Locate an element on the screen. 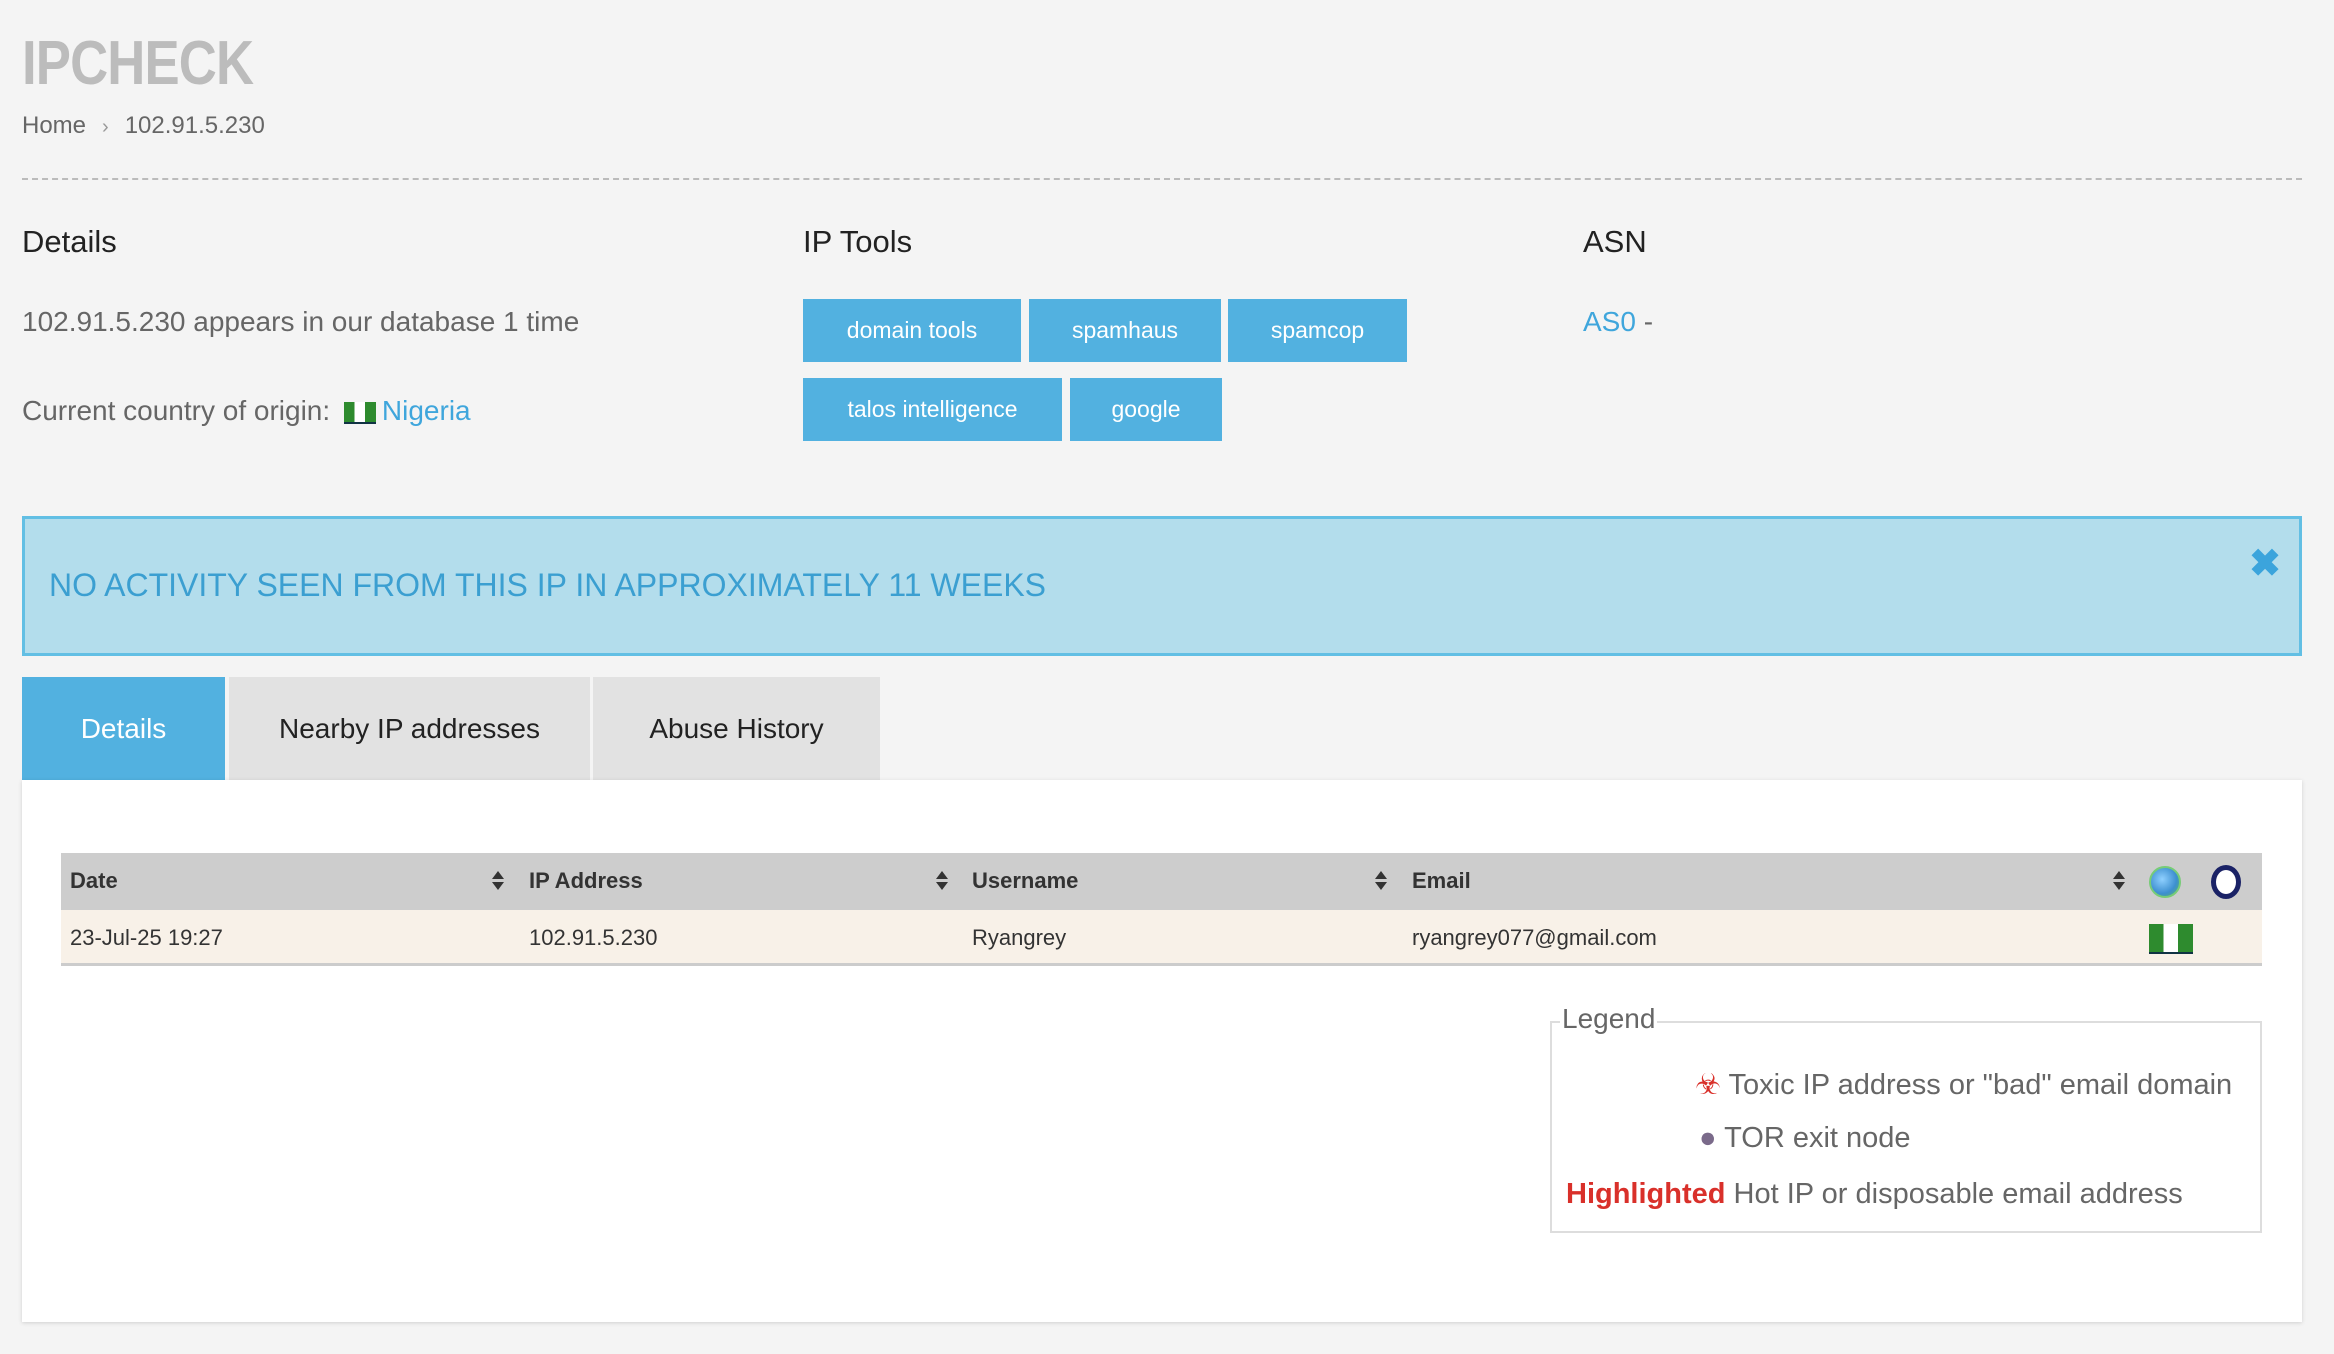 The height and width of the screenshot is (1354, 2334). divider is located at coordinates (1162, 179).